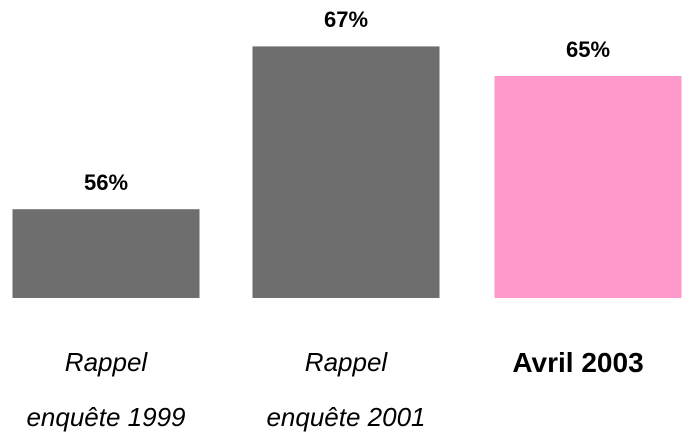 This screenshot has height=445, width=692. Describe the element at coordinates (578, 362) in the screenshot. I see `category-label: Avril 2003` at that location.